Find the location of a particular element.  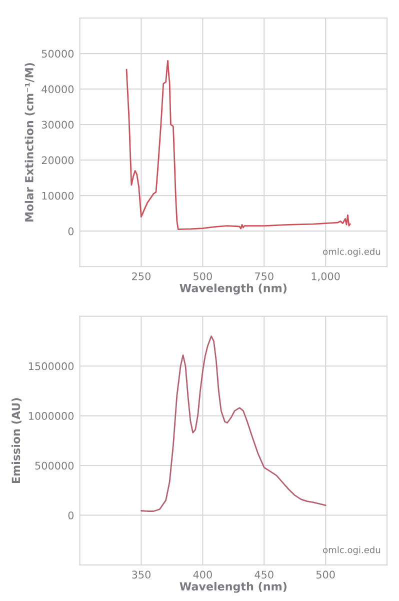

x-tick-label: 750 is located at coordinates (264, 276).